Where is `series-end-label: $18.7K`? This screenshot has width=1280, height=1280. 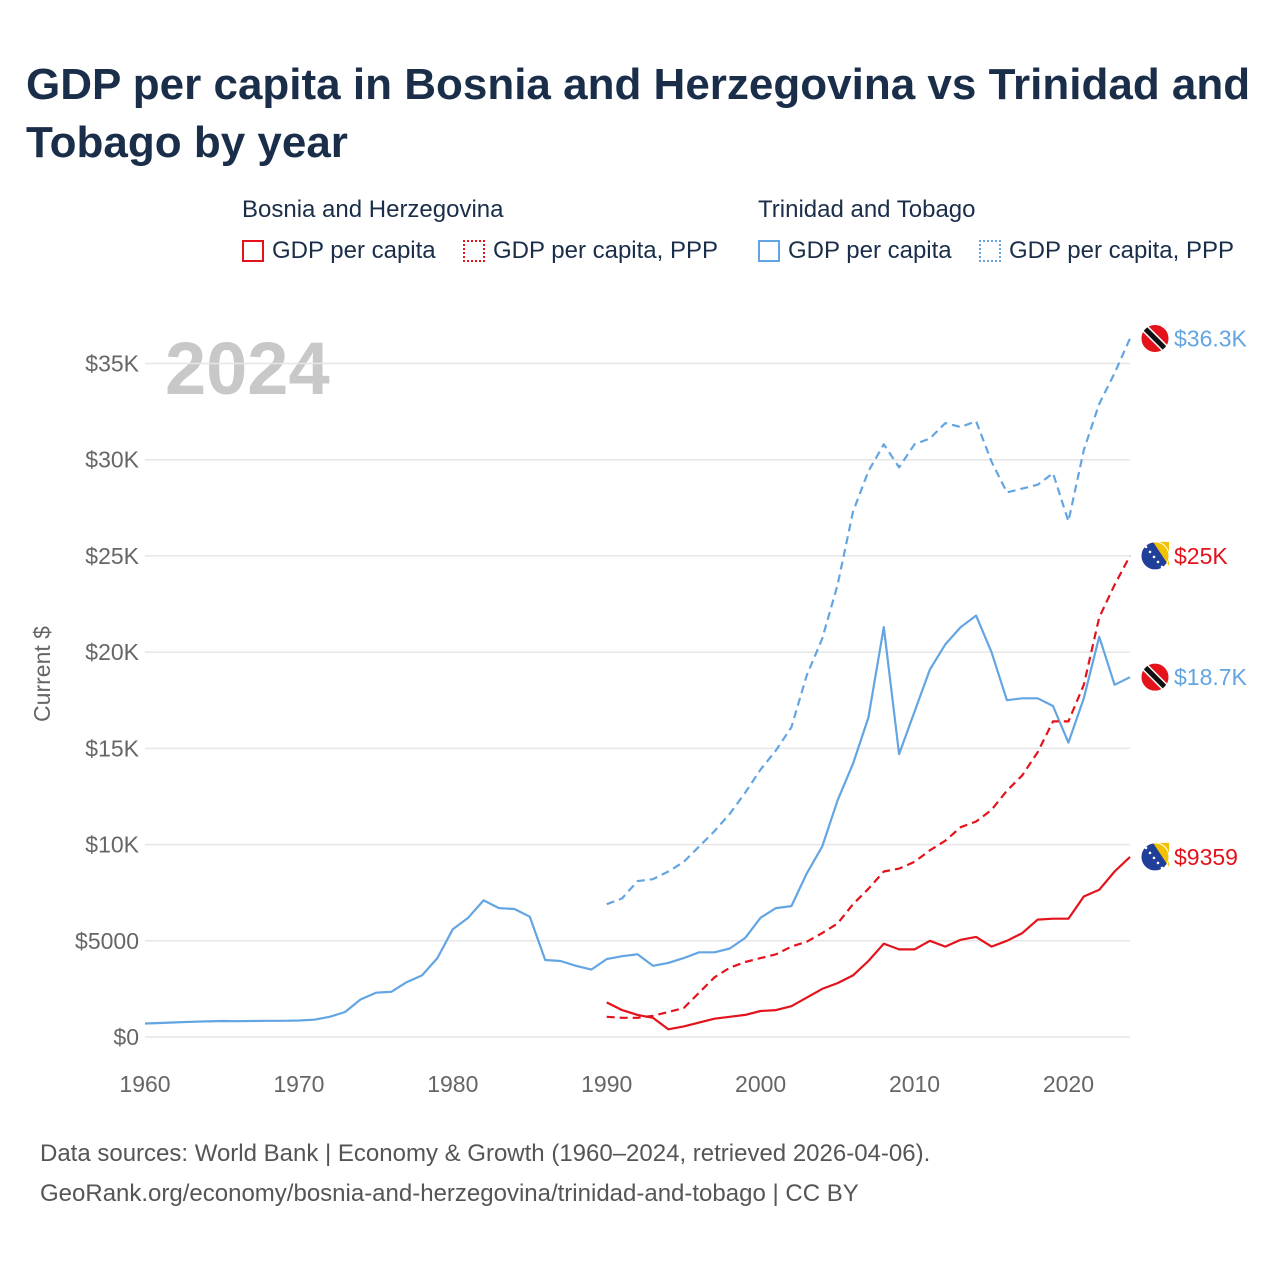 series-end-label: $18.7K is located at coordinates (1211, 677).